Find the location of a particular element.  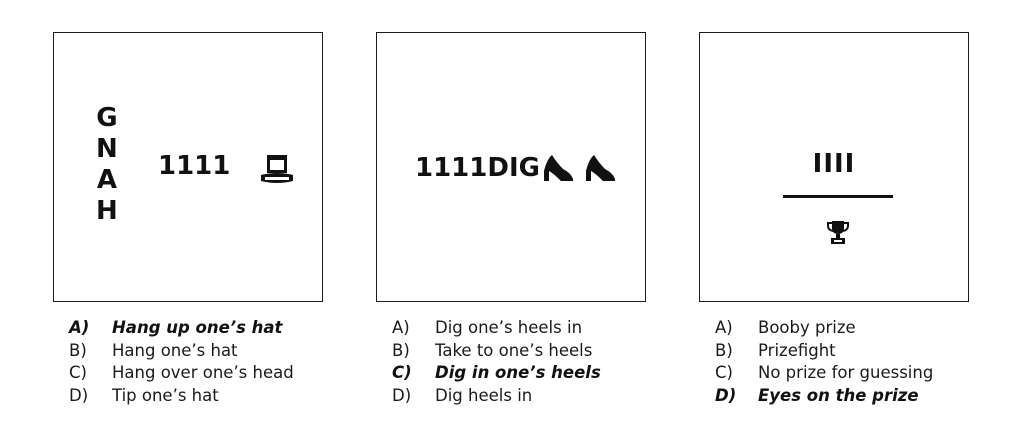

vertical-word: G N A H is located at coordinates (107, 165).